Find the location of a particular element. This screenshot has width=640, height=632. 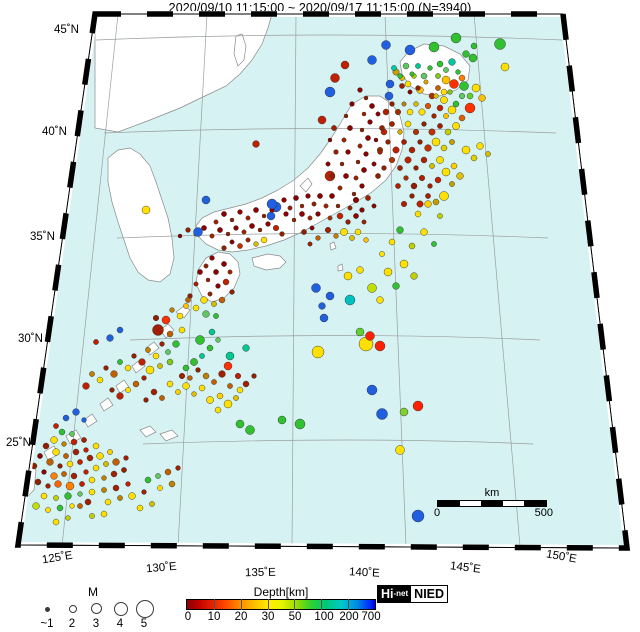

depth-label-100: 100 is located at coordinates (324, 617).